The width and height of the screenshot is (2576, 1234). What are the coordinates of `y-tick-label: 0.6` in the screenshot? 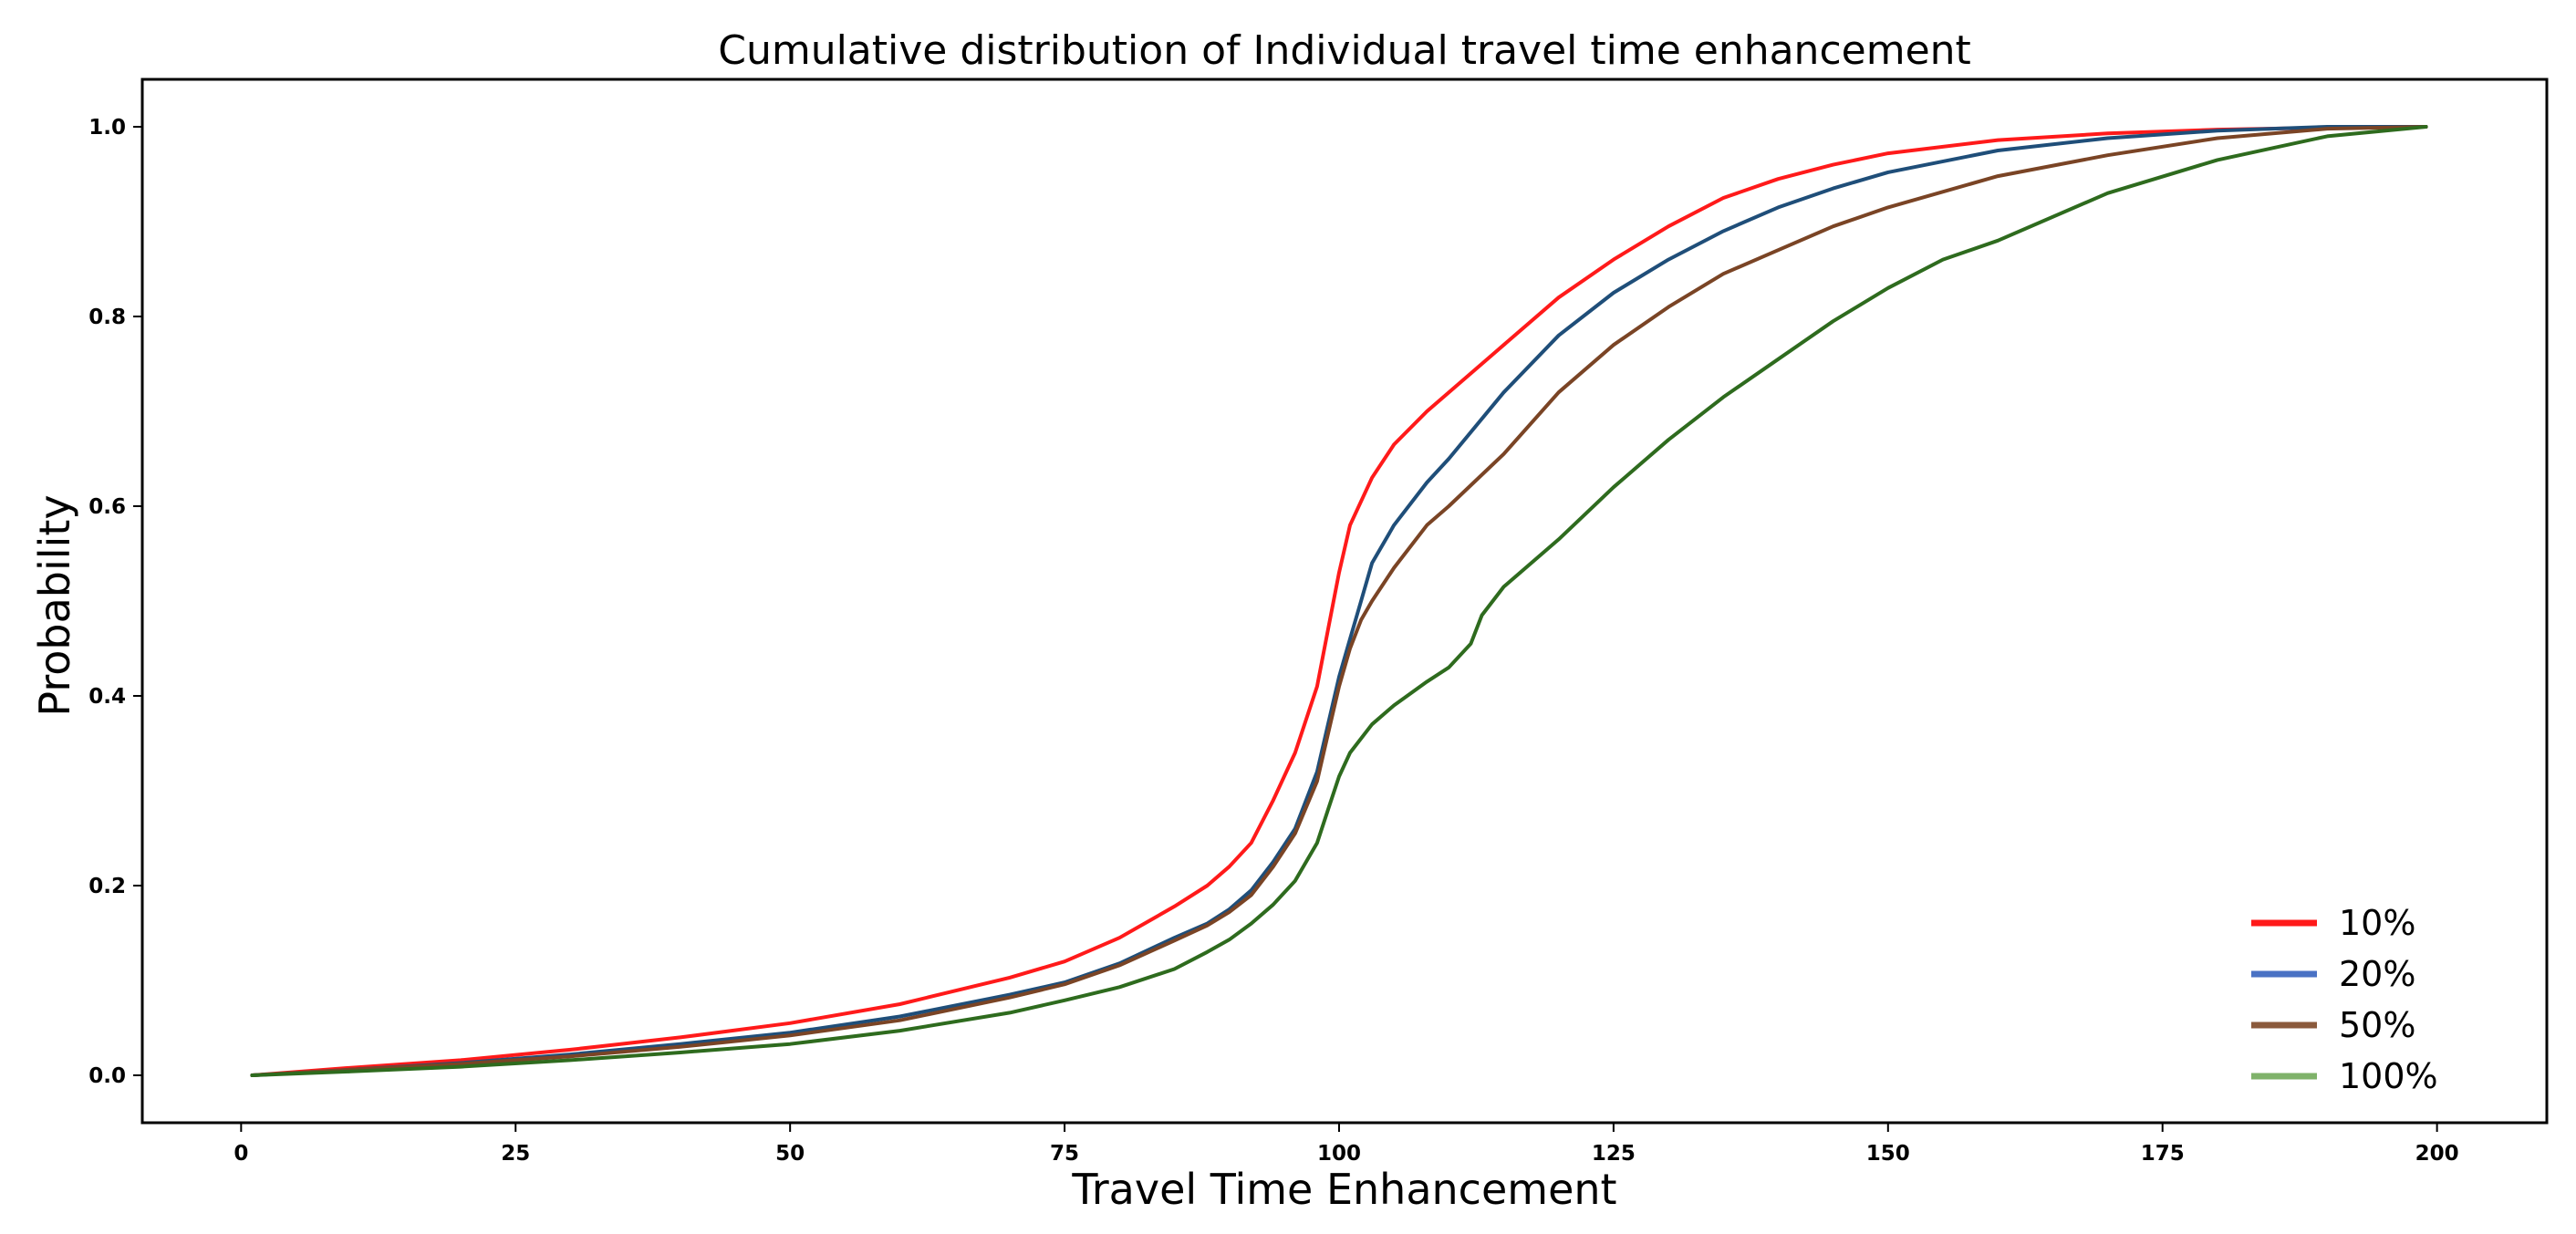 It's located at (107, 507).